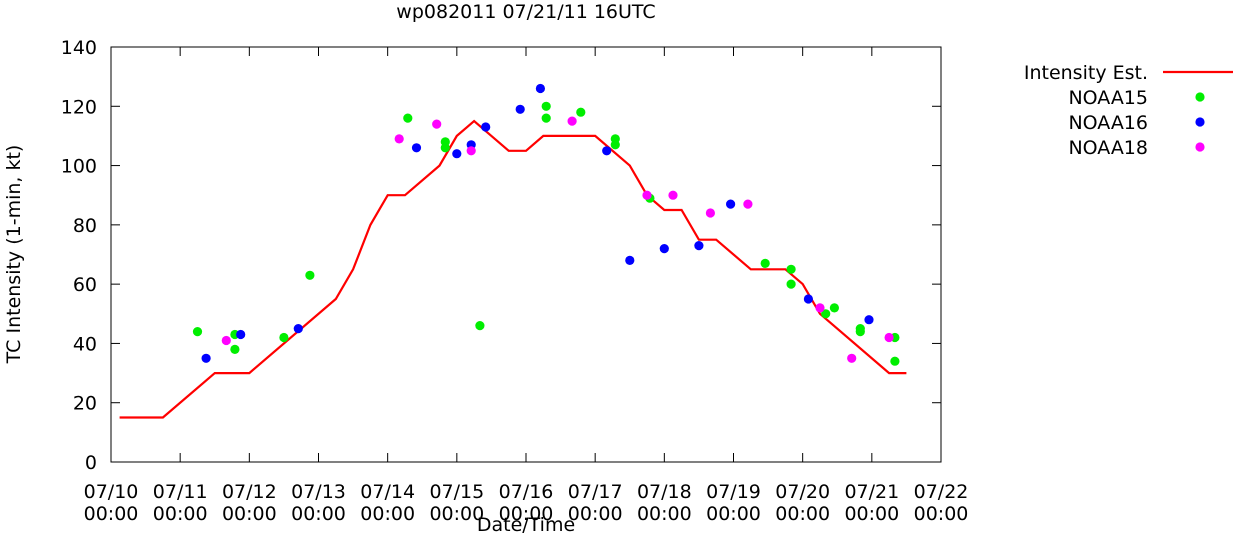  I want to click on x-tick-label-date: 07/10, so click(111, 492).